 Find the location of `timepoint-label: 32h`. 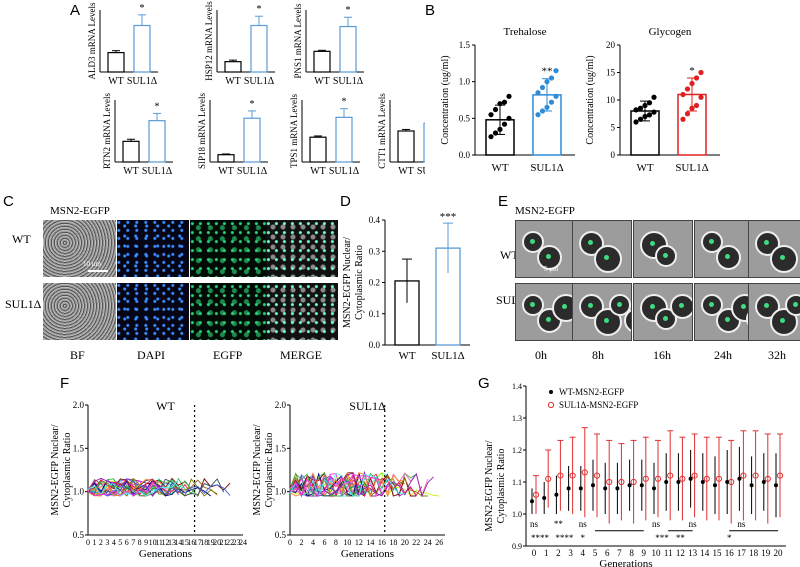

timepoint-label: 32h is located at coordinates (777, 355).